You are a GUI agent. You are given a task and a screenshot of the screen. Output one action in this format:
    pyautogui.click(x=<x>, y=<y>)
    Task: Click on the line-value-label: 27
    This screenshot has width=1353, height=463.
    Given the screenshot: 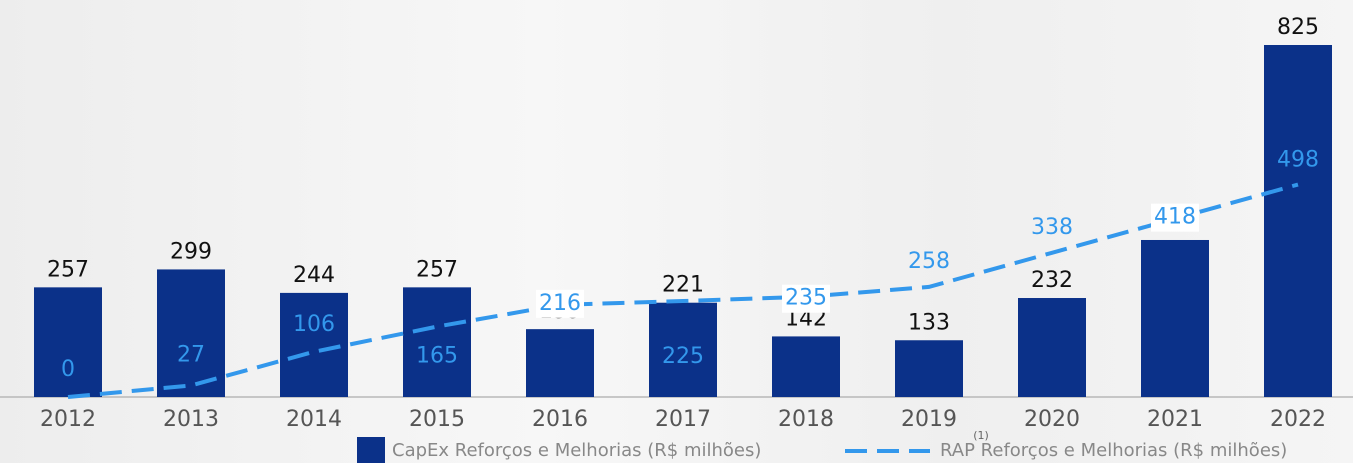 What is the action you would take?
    pyautogui.click(x=191, y=354)
    